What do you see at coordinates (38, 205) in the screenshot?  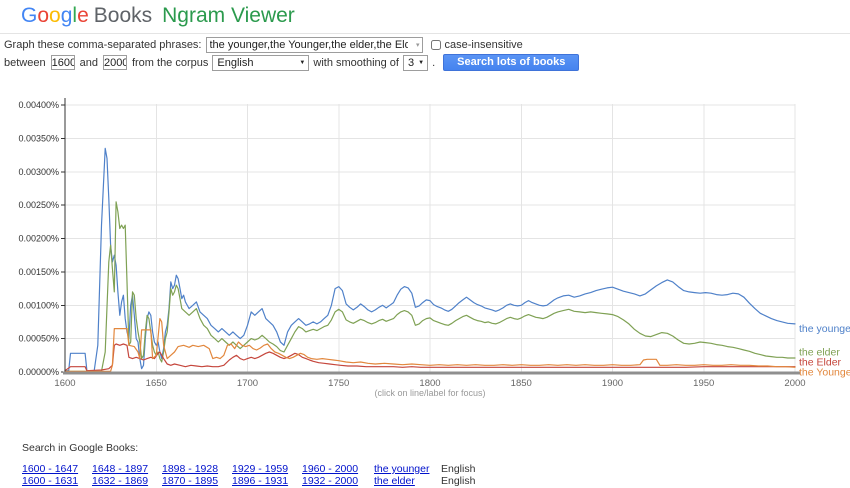 I see `y-tick-label: 0.00250%` at bounding box center [38, 205].